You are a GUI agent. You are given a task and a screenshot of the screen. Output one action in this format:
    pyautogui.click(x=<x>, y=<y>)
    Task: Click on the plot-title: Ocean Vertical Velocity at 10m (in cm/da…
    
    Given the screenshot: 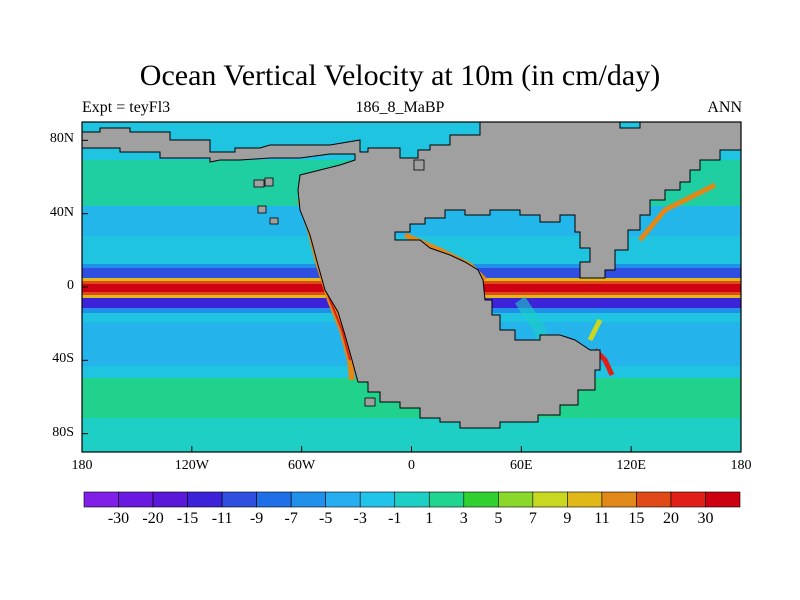 What is the action you would take?
    pyautogui.click(x=400, y=75)
    